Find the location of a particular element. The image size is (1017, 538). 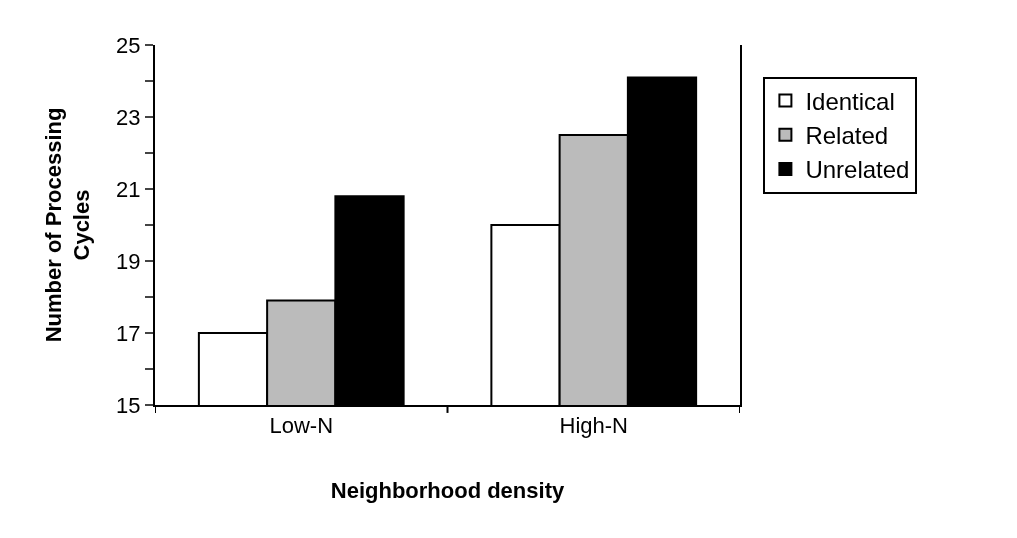

x-tick-label: Low-N is located at coordinates (301, 426).